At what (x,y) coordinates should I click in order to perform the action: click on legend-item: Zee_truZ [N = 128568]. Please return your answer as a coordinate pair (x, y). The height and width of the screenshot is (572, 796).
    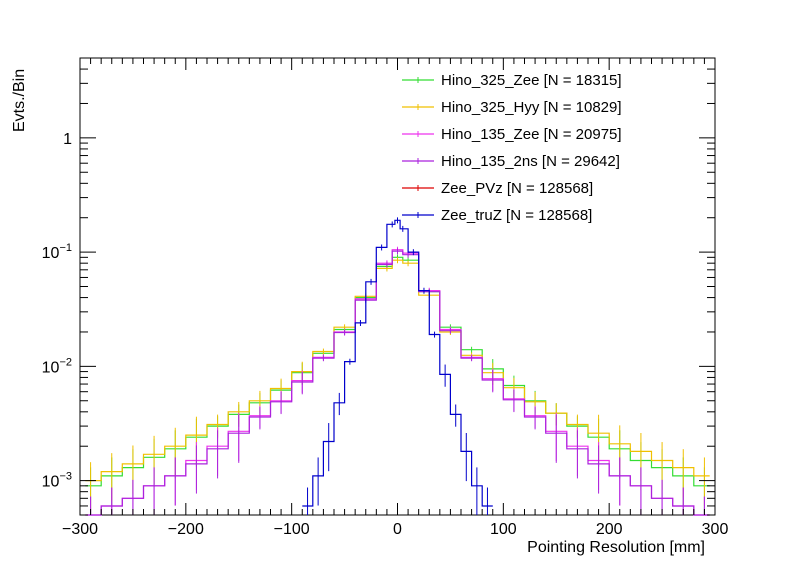
    Looking at the image, I should click on (497, 215).